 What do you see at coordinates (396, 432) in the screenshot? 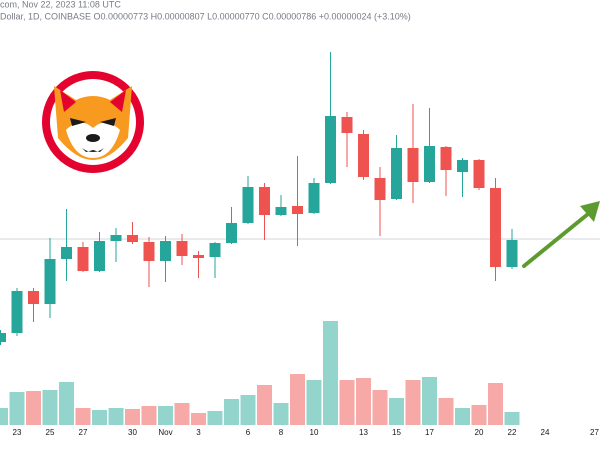
I see `x-tick-label: 15` at bounding box center [396, 432].